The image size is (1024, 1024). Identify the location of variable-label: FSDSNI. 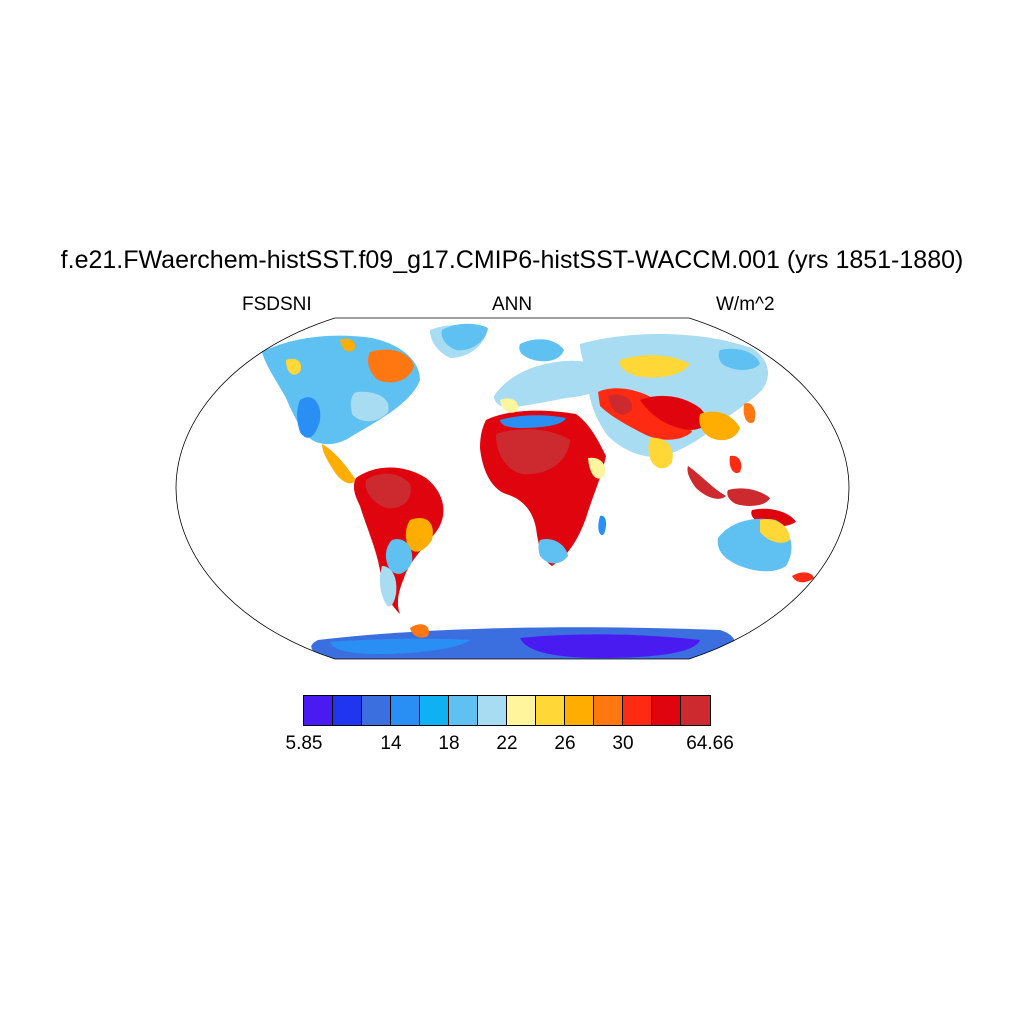
(277, 304).